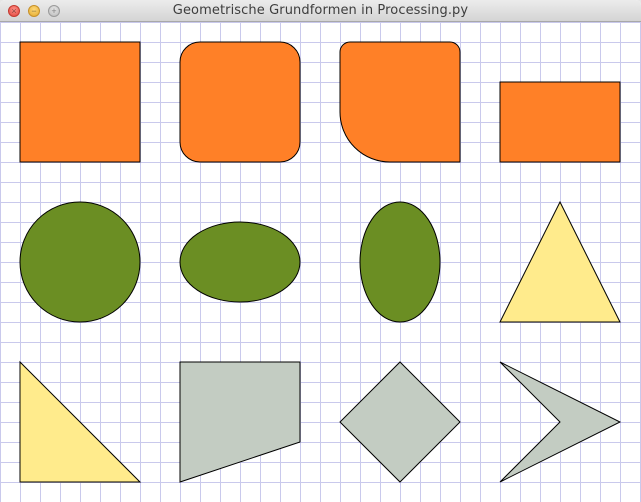  I want to click on right-triangle-shape, so click(80, 421).